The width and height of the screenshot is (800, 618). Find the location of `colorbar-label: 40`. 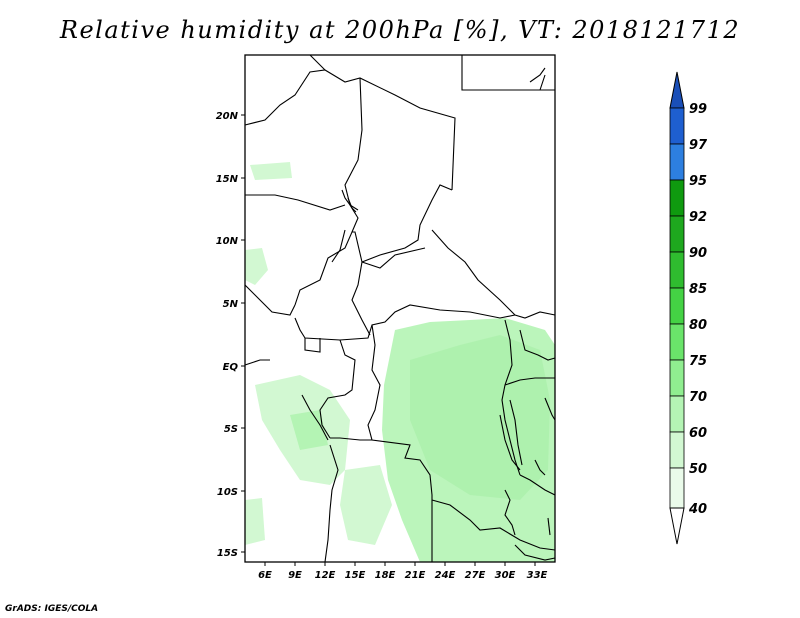

colorbar-label: 40 is located at coordinates (697, 509).